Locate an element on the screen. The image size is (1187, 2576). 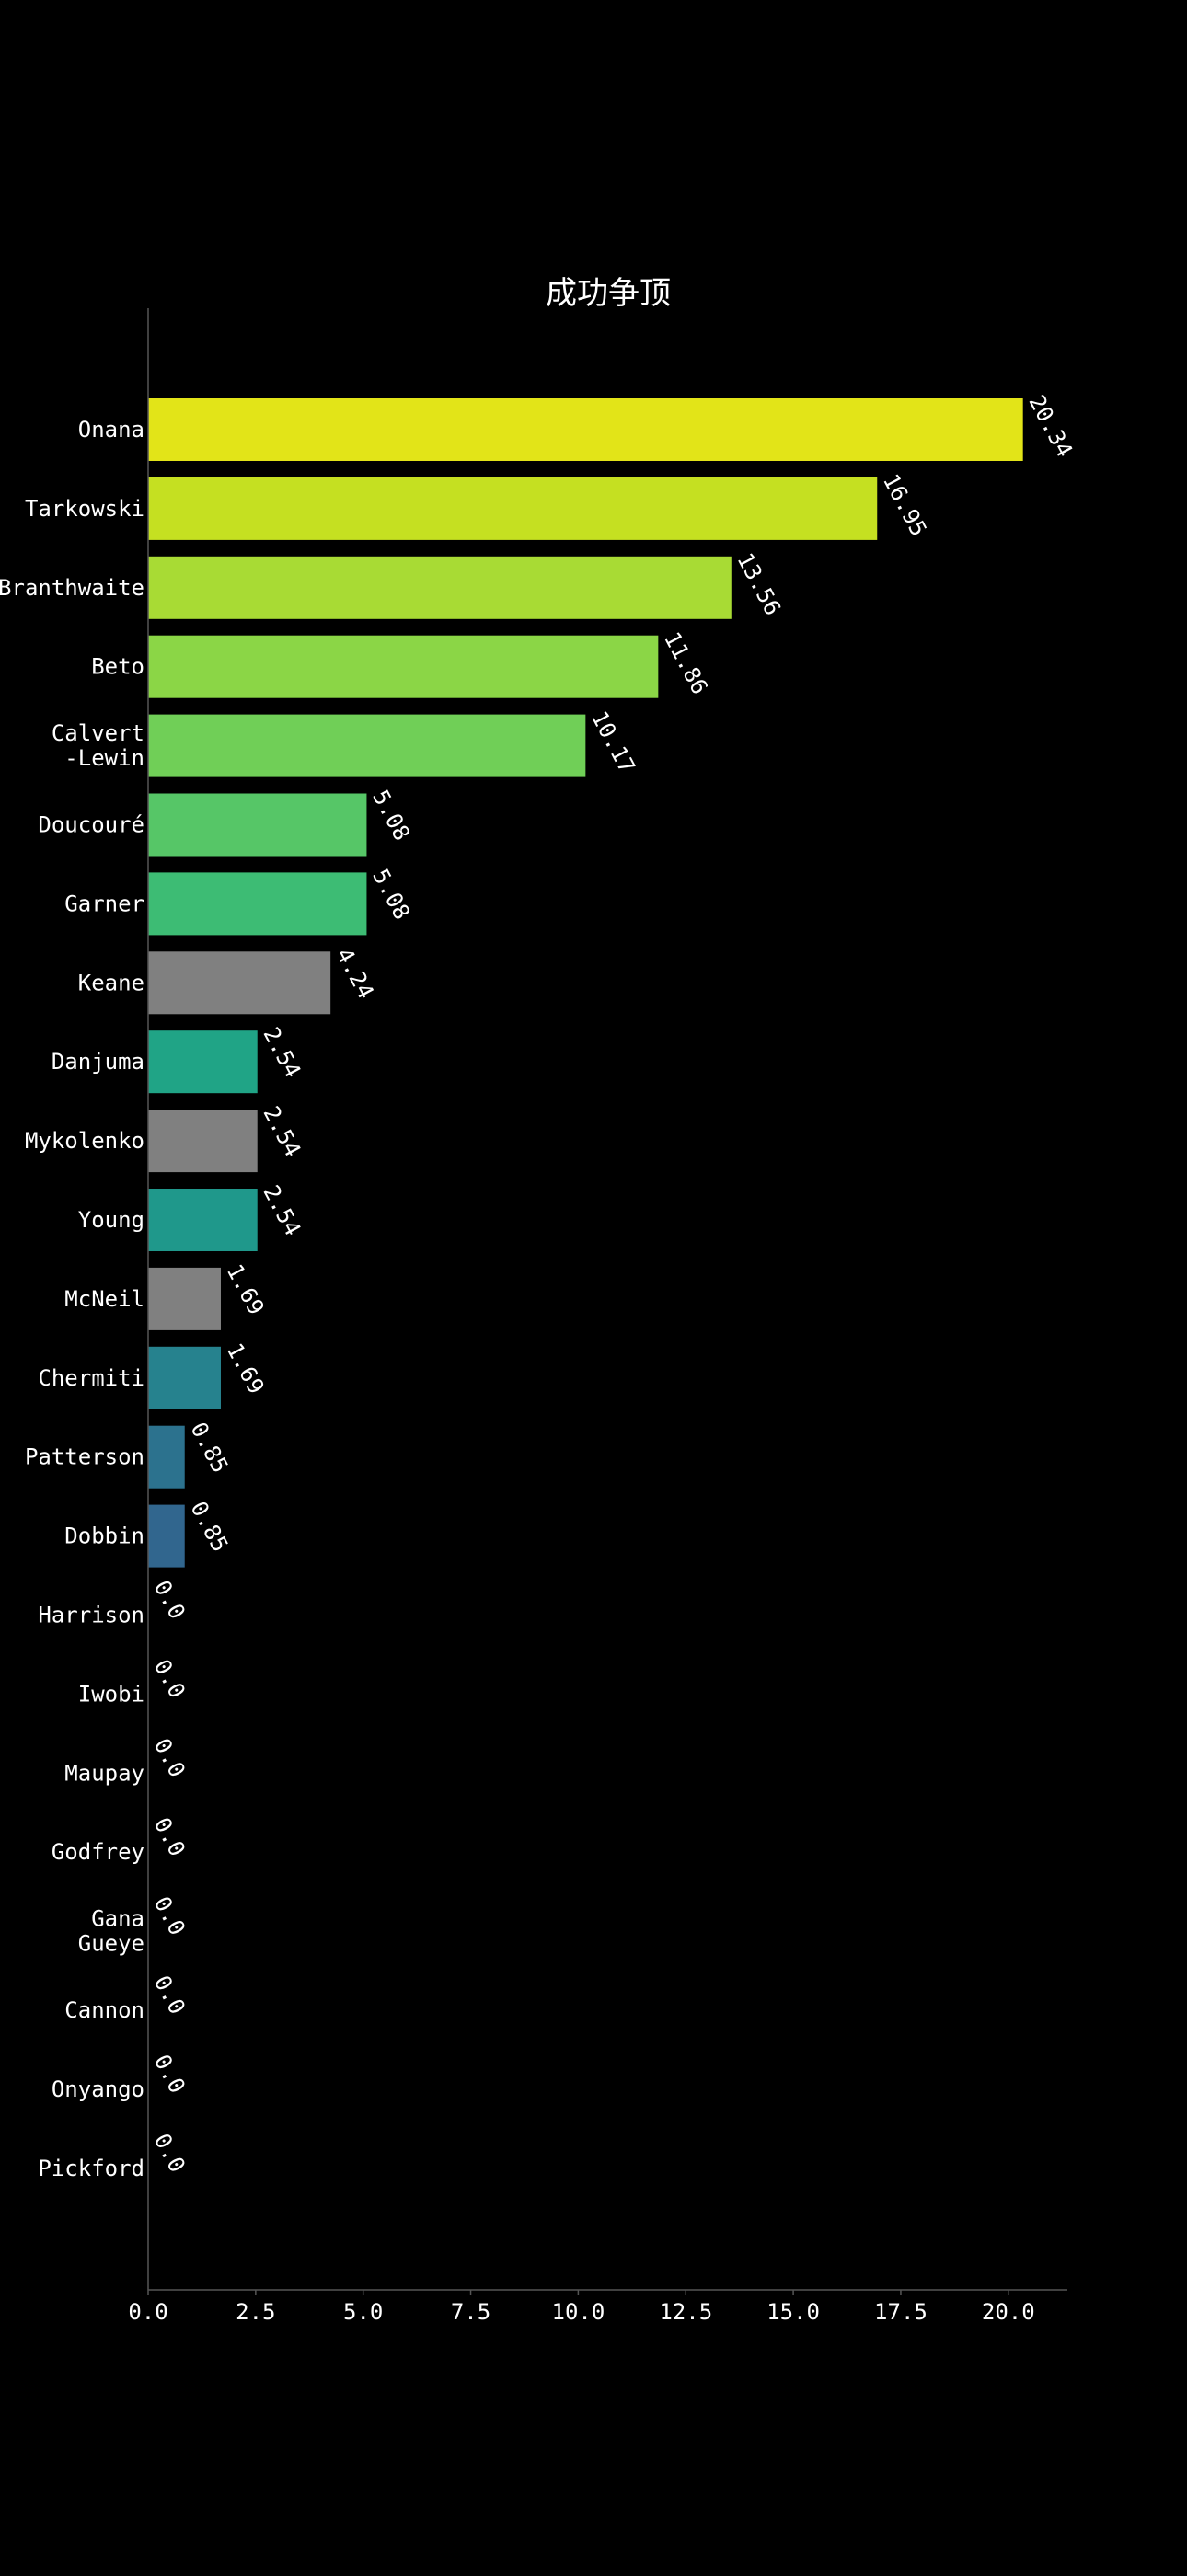
value-label: 13.56 is located at coordinates (759, 583).